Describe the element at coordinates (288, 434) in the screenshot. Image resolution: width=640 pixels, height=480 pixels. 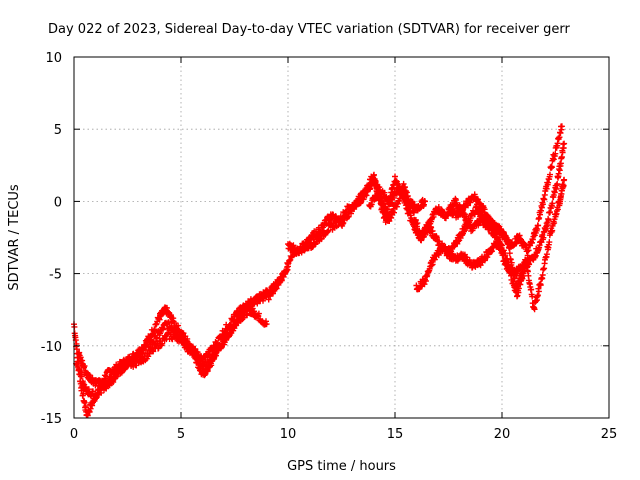
I see `x-tick-label: 10` at that location.